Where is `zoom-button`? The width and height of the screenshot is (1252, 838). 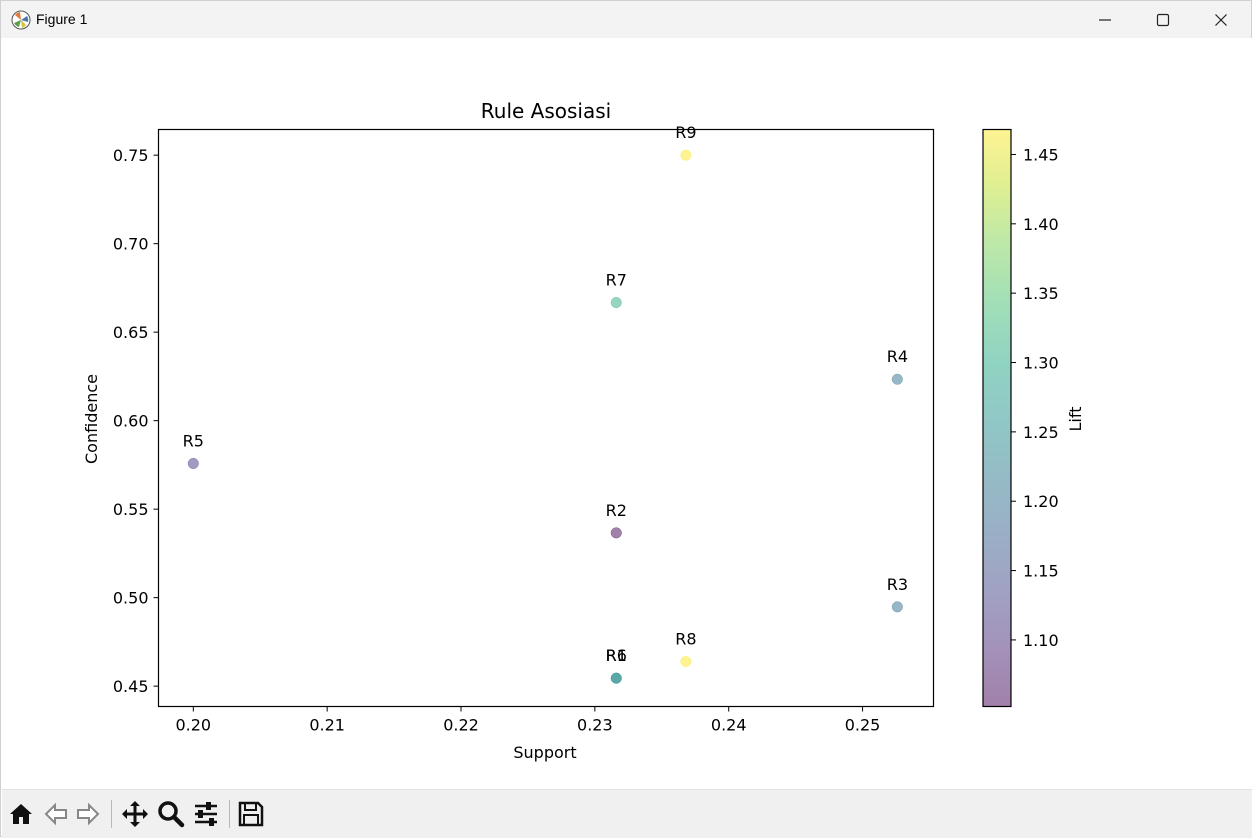 zoom-button is located at coordinates (171, 814).